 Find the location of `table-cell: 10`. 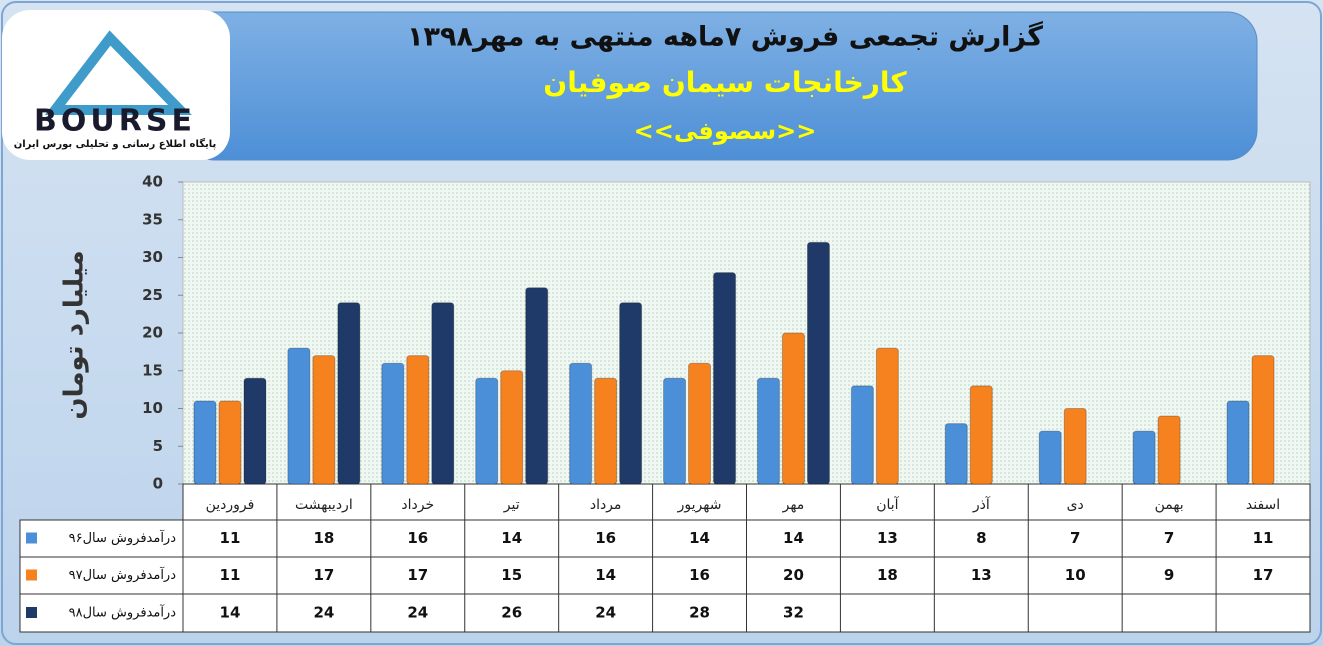

table-cell: 10 is located at coordinates (1075, 575).